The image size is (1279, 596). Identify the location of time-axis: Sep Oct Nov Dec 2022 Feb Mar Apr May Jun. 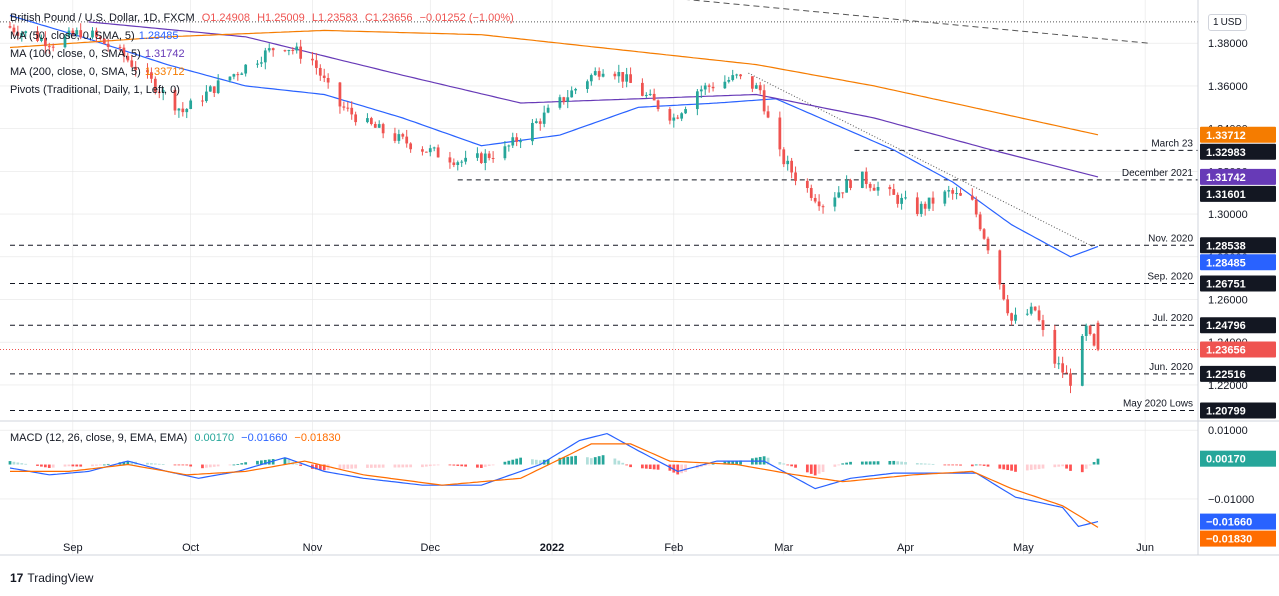
(639, 549).